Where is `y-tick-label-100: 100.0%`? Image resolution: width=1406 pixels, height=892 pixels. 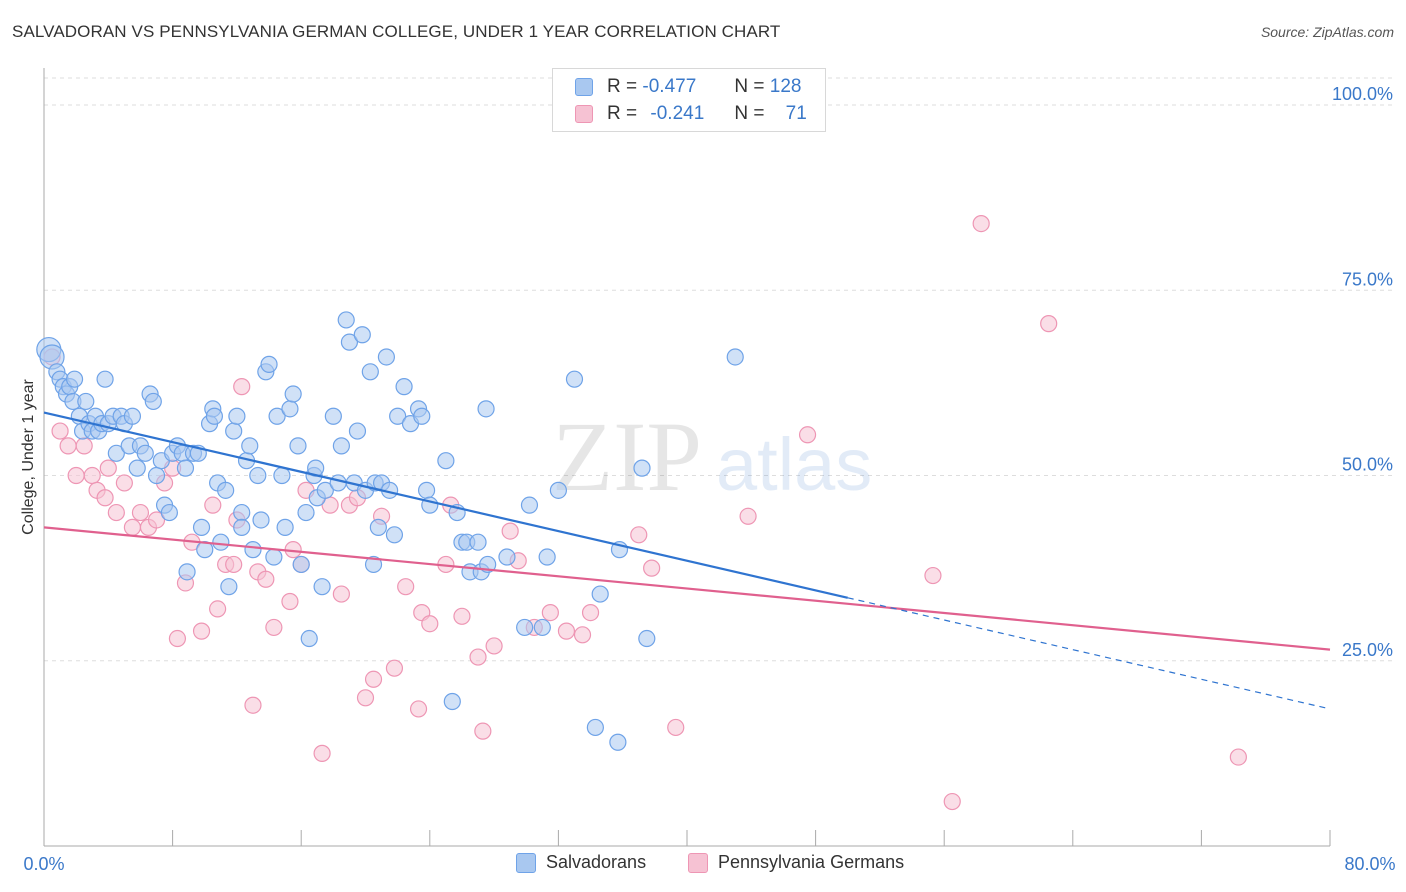
y-tick-label-100: 100.0% is located at coordinates (1362, 94).